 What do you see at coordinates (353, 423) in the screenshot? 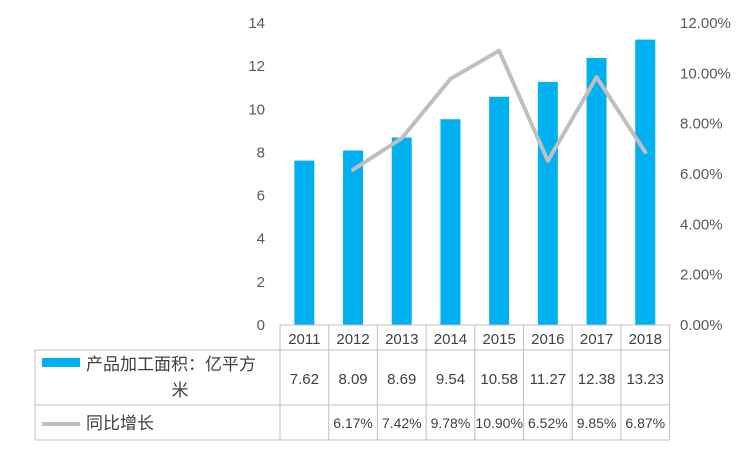
I see `line-value-label: 6.17%` at bounding box center [353, 423].